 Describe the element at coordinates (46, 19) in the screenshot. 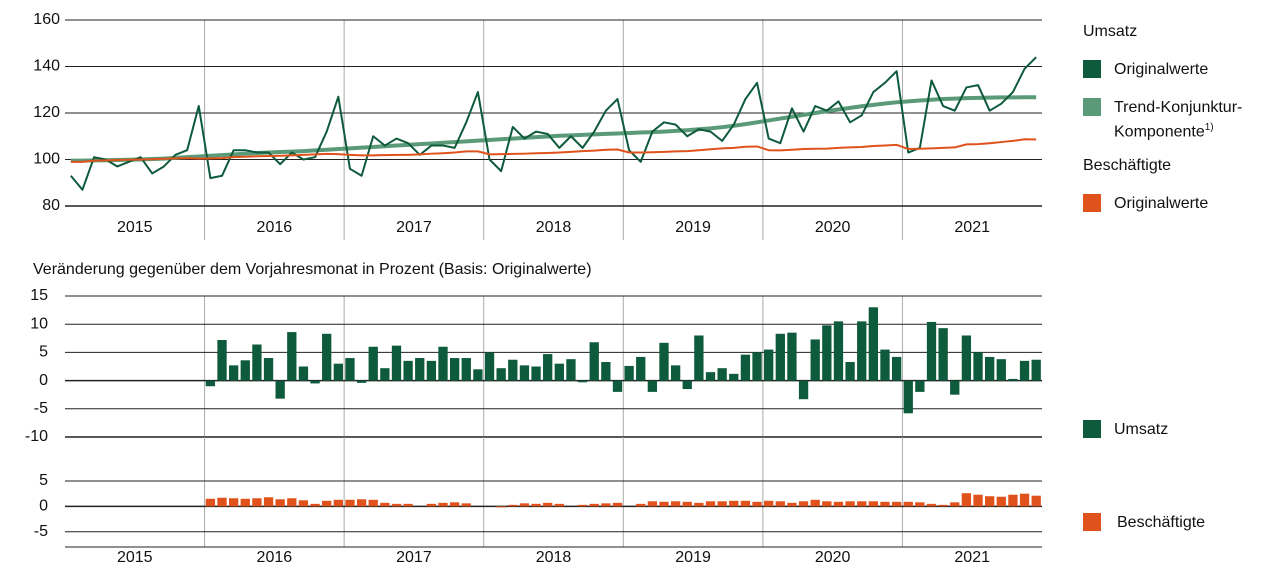

I see `y-tick-label: 160` at that location.